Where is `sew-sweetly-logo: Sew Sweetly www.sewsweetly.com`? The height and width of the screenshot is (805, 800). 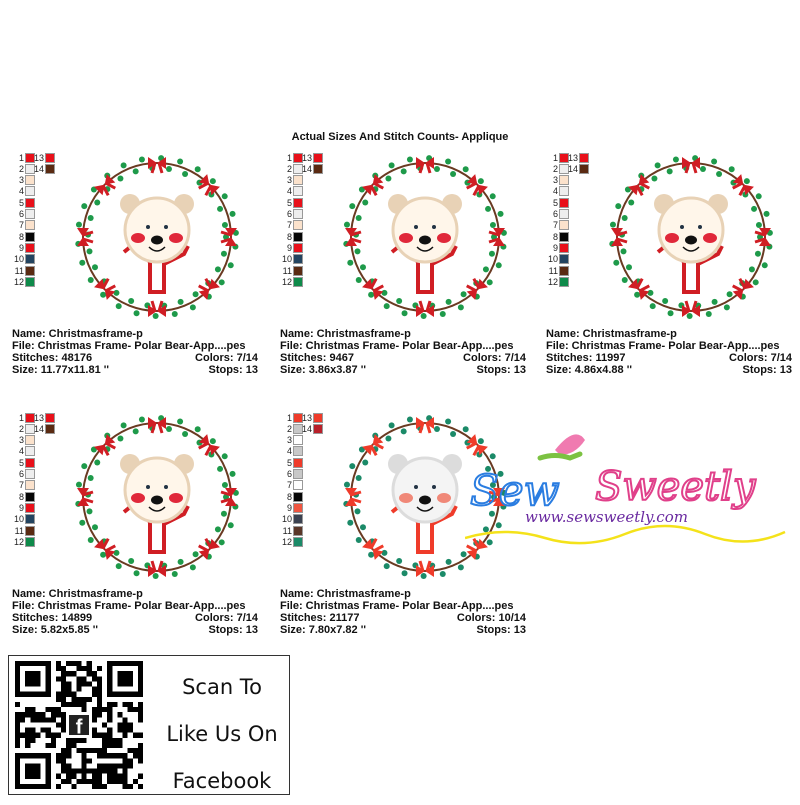 sew-sweetly-logo: Sew Sweetly www.sewsweetly.com is located at coordinates (629, 485).